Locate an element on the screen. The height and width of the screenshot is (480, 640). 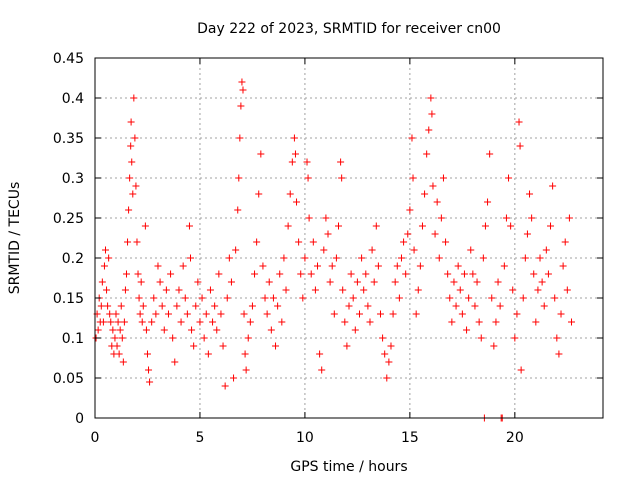
x-tick-label: 0 is located at coordinates (95, 438).